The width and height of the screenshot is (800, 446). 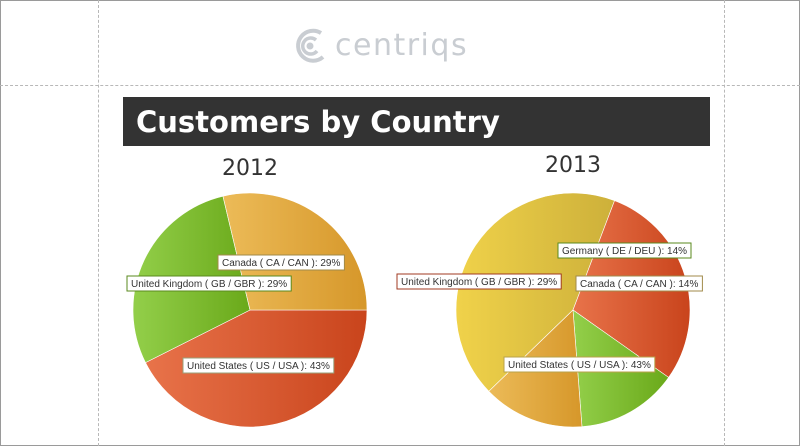 What do you see at coordinates (573, 165) in the screenshot?
I see `chart-title-2013: 2013` at bounding box center [573, 165].